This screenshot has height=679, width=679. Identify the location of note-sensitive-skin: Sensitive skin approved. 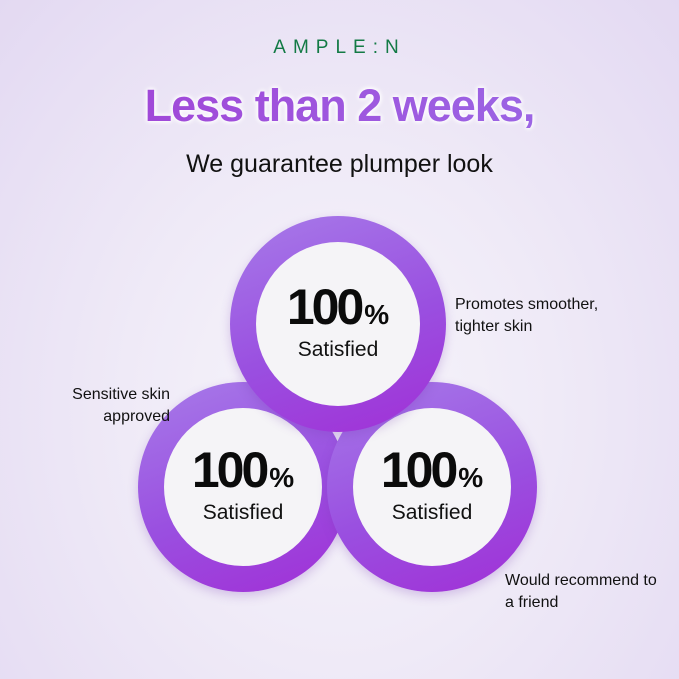
(121, 405).